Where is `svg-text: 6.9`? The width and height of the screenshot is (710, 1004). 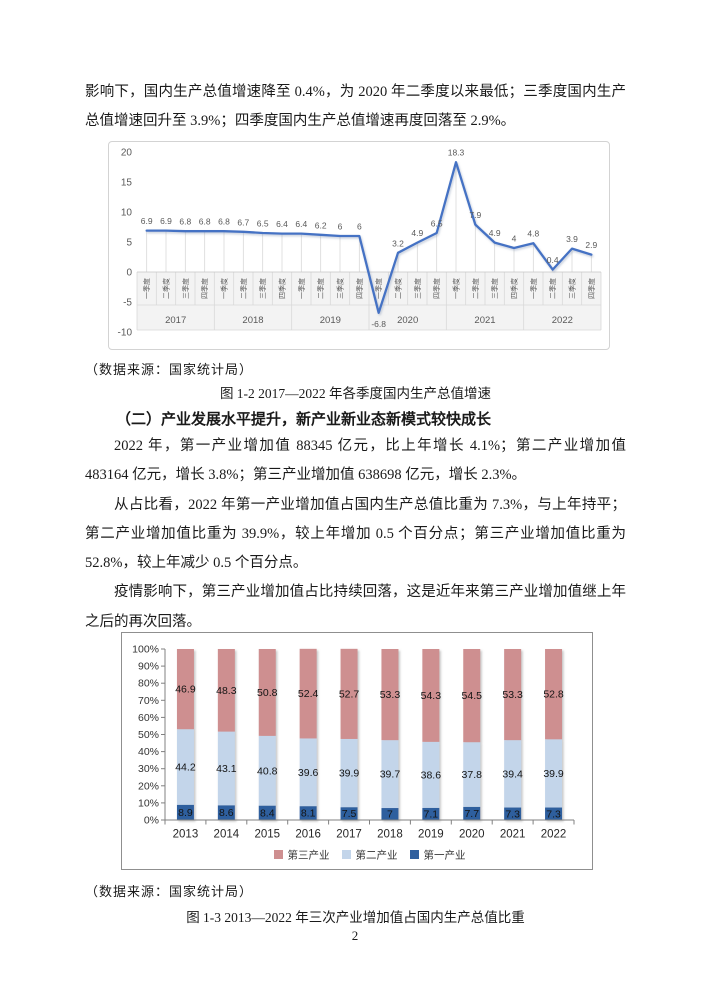 svg-text: 6.9 is located at coordinates (147, 221).